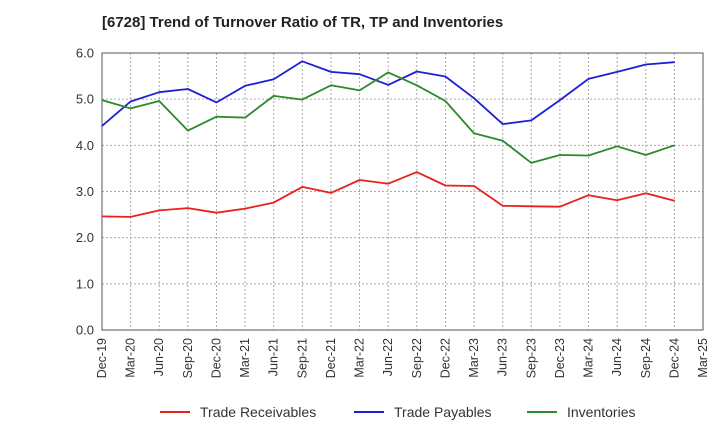 Image resolution: width=720 pixels, height=440 pixels. I want to click on legend-item-trade-payables: Trade Payables, so click(423, 412).